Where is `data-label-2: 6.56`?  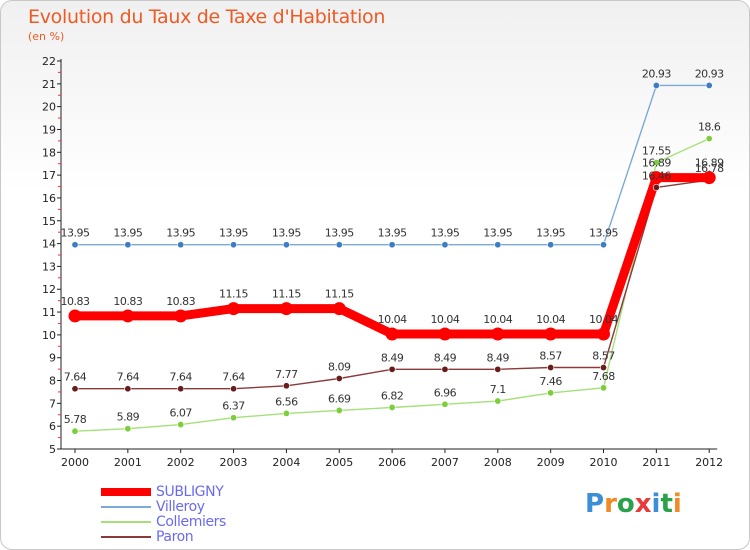 data-label-2: 6.56 is located at coordinates (286, 401).